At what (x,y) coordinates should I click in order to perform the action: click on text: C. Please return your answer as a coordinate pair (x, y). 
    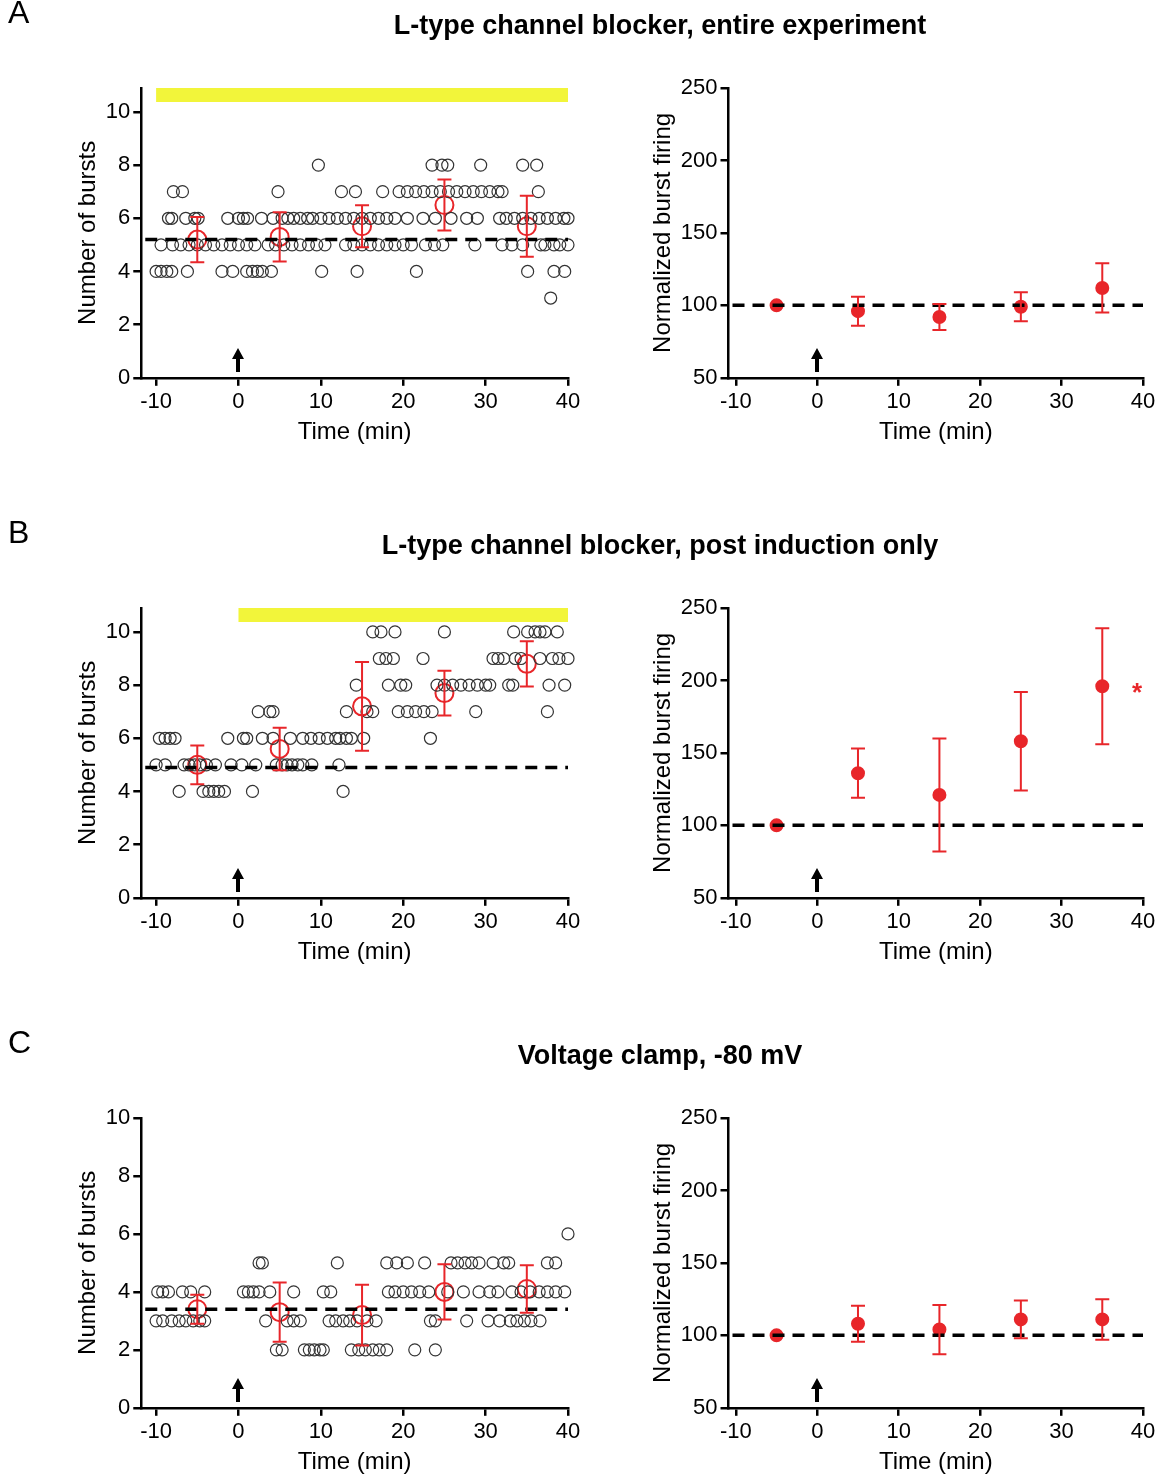
    Looking at the image, I should click on (20, 1042).